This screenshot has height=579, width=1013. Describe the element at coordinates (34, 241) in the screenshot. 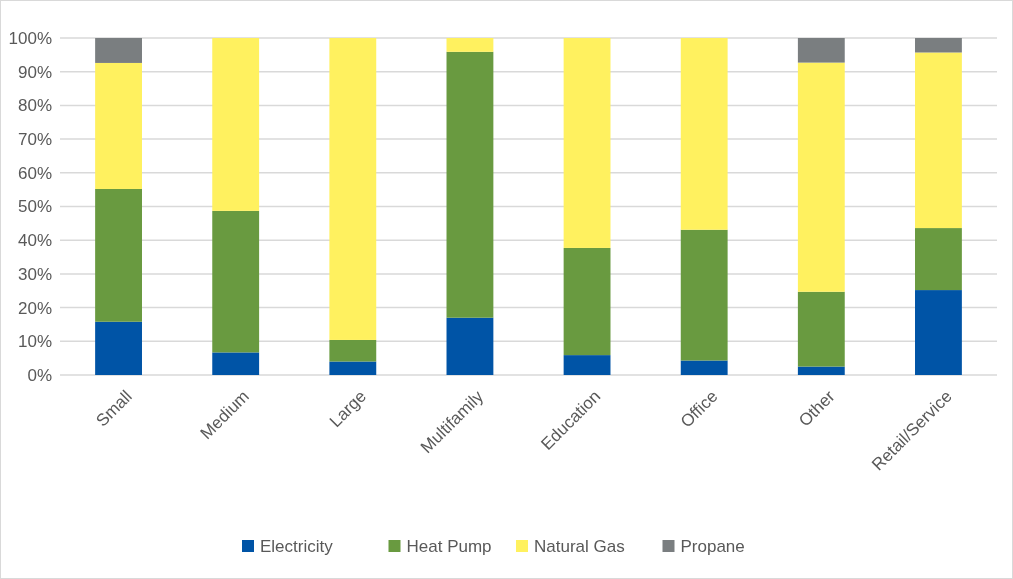

I see `y-tick-label: 40%` at that location.